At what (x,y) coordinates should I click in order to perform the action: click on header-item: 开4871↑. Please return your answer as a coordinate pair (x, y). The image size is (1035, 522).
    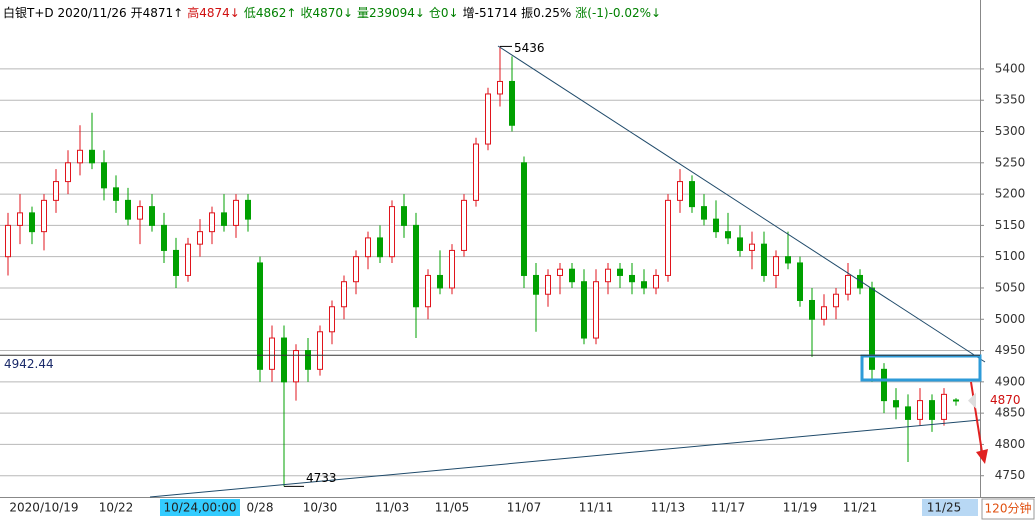
    Looking at the image, I should click on (157, 13).